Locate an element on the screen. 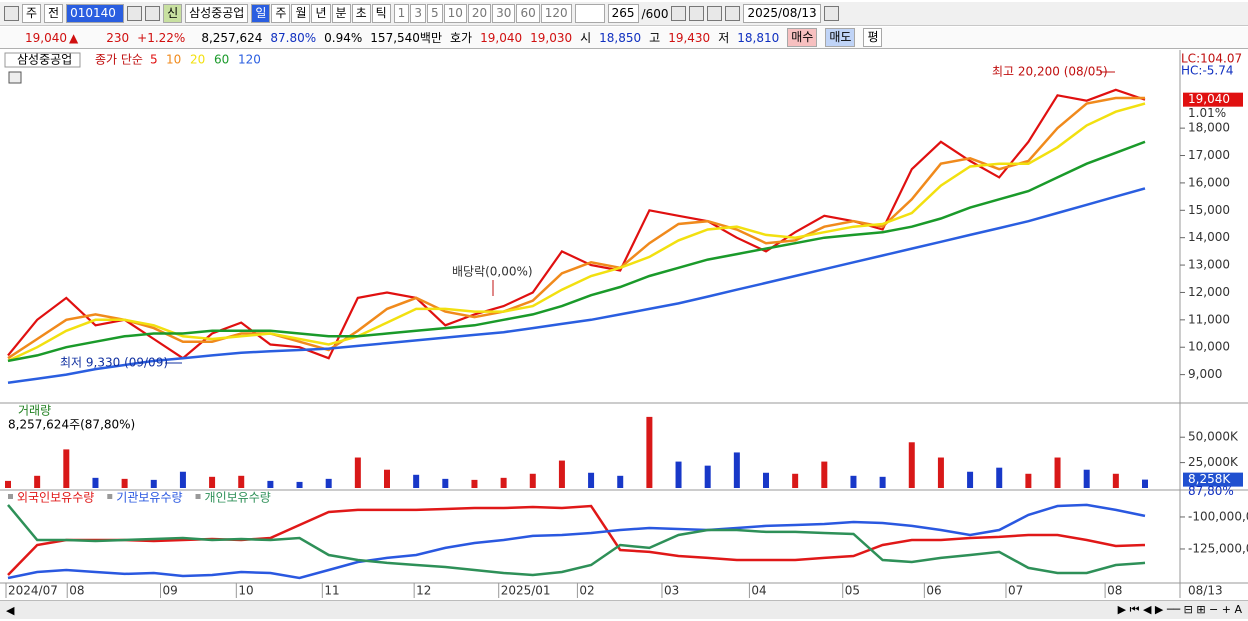 The height and width of the screenshot is (621, 1248). x-tick-label: 06 is located at coordinates (933, 591).